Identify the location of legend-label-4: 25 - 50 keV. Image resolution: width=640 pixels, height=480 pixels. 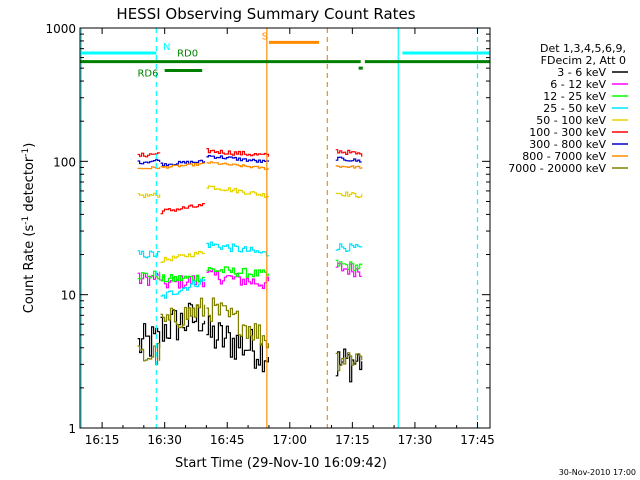
(574, 108).